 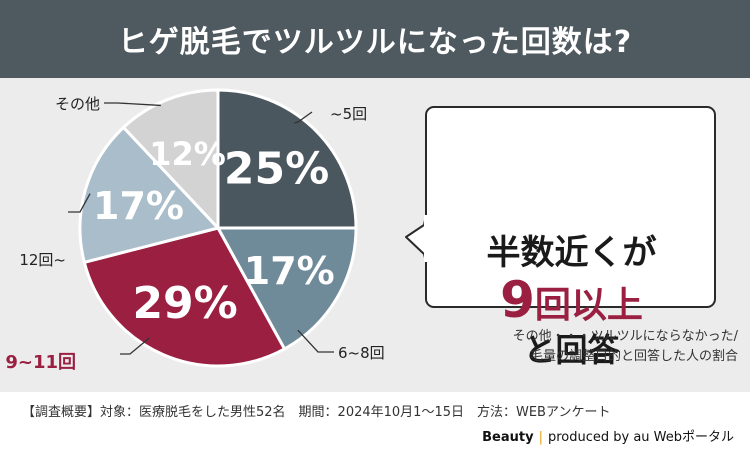 I want to click on page-title: ヒゲ脱毛でツルツルになった回数は?, so click(x=375, y=42).